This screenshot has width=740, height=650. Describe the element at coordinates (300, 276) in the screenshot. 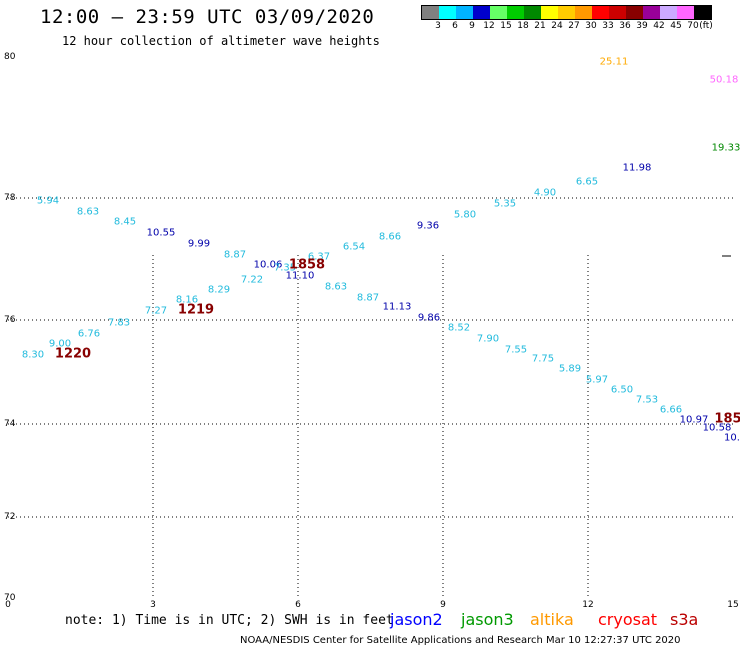

I see `wave-height-label: 11.10` at that location.